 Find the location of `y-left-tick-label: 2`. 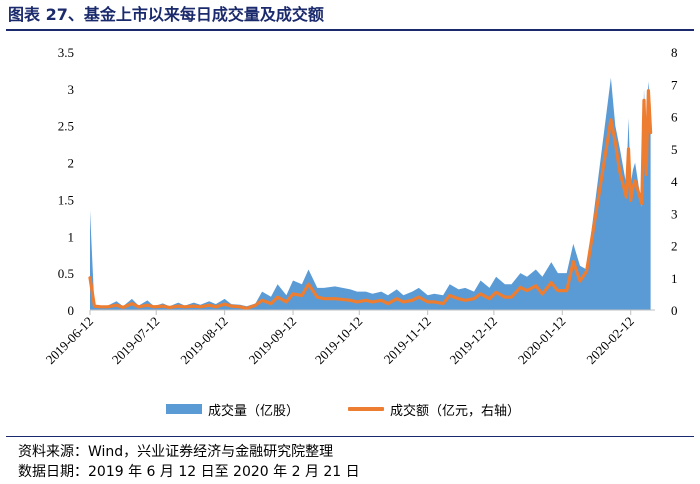

y-left-tick-label: 2 is located at coordinates (71, 163).